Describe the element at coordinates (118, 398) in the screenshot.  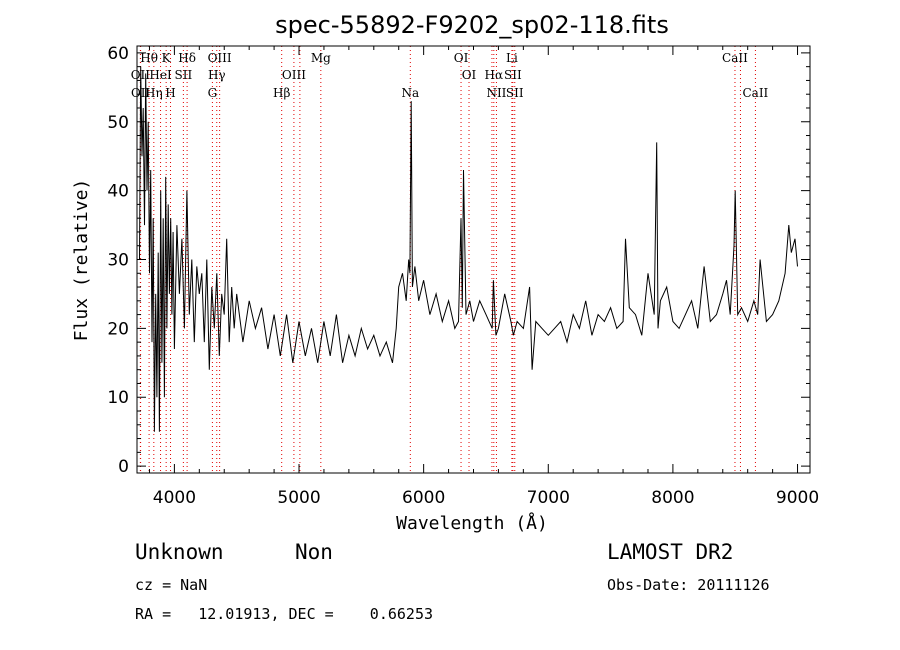
I see `y-tick-label: 10` at that location.